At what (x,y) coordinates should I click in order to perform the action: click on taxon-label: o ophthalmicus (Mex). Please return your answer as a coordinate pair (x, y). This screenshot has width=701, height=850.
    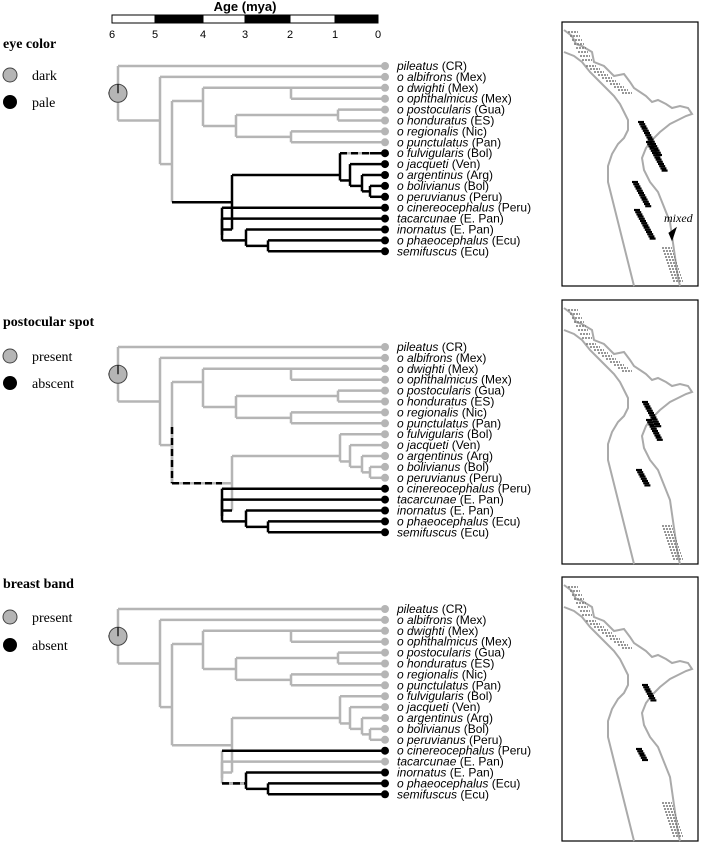
    Looking at the image, I should click on (454, 99).